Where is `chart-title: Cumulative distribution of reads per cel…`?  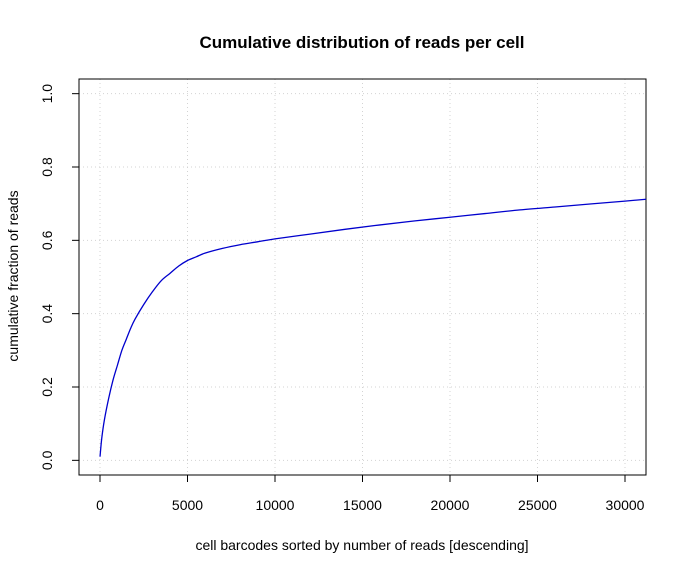 chart-title: Cumulative distribution of reads per cel… is located at coordinates (362, 42).